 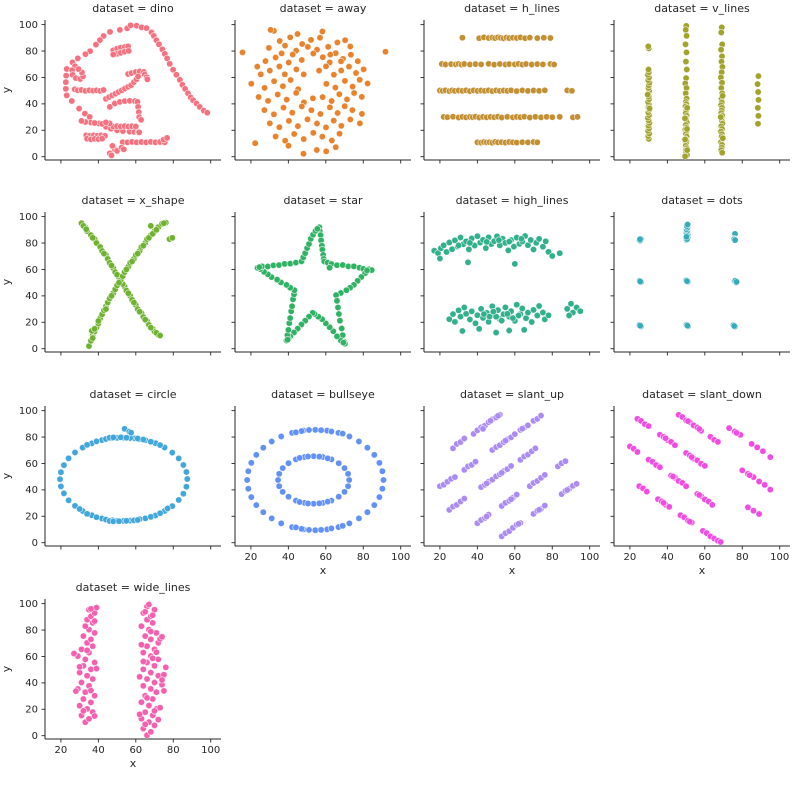 I want to click on facet-dino: dataset = dino 0 20 40 60 80 100 y, so click(x=112, y=95).